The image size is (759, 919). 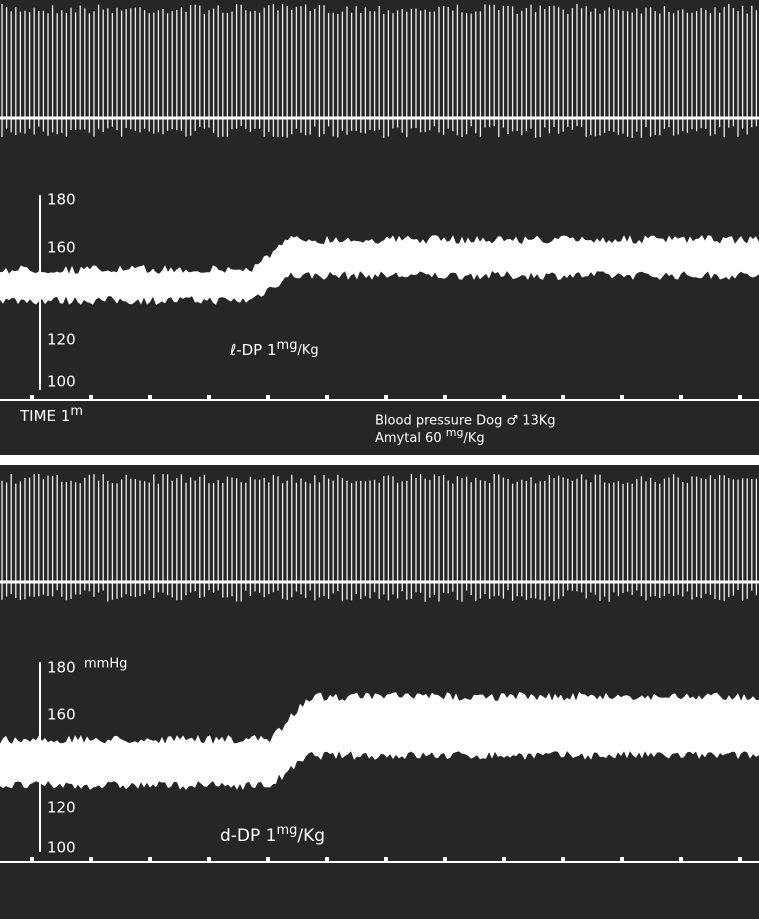 What do you see at coordinates (105, 664) in the screenshot?
I see `unit-label: mmHg` at bounding box center [105, 664].